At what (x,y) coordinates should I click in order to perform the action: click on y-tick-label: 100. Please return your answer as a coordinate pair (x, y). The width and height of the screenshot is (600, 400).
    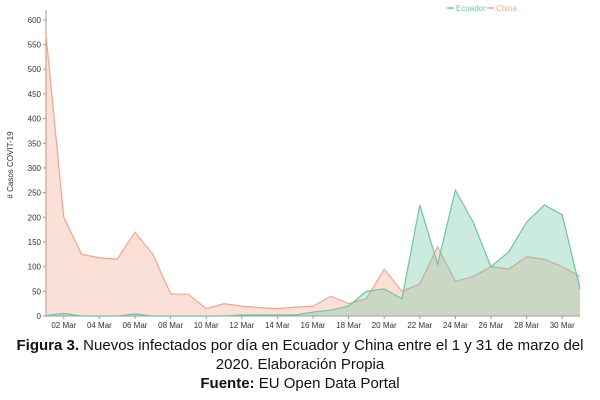
    Looking at the image, I should click on (35, 267).